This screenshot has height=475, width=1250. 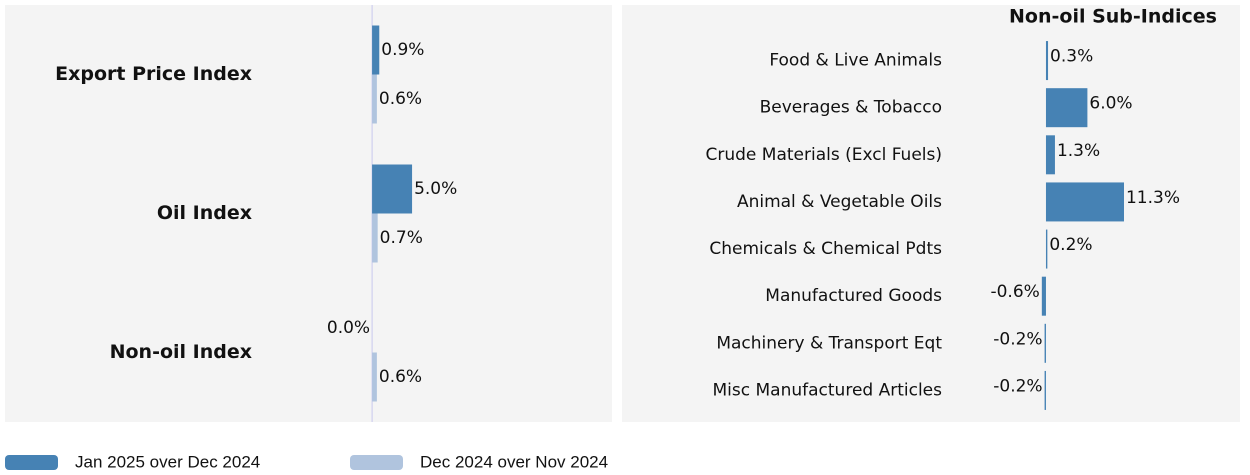 I want to click on value-label: 1.3%, so click(x=1078, y=151).